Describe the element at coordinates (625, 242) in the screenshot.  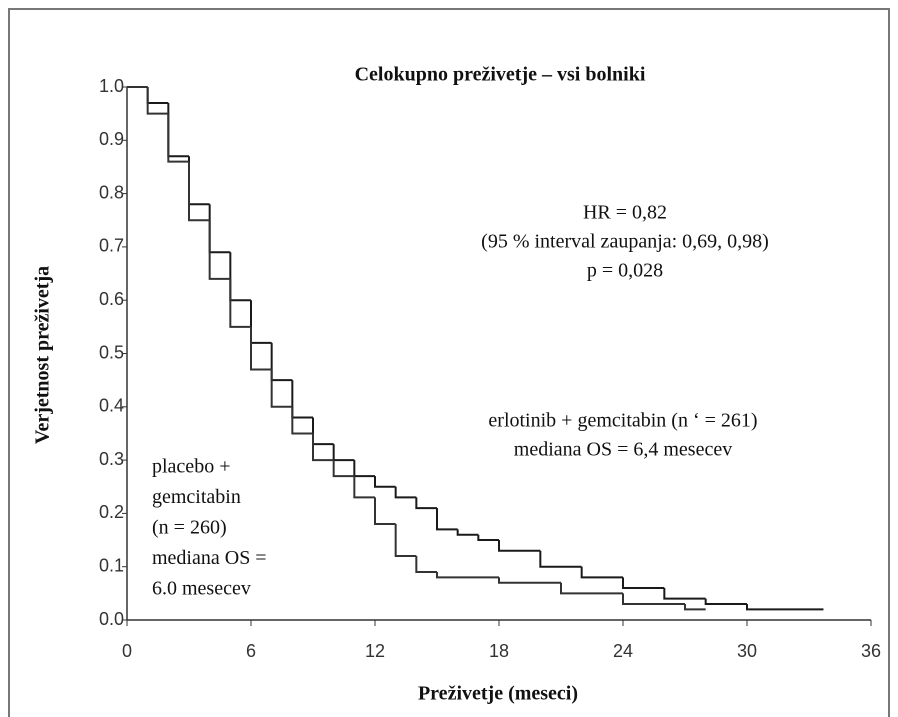
I see `hr-annotation: (95 % interval zaupanja: 0,69, 0,98)` at that location.